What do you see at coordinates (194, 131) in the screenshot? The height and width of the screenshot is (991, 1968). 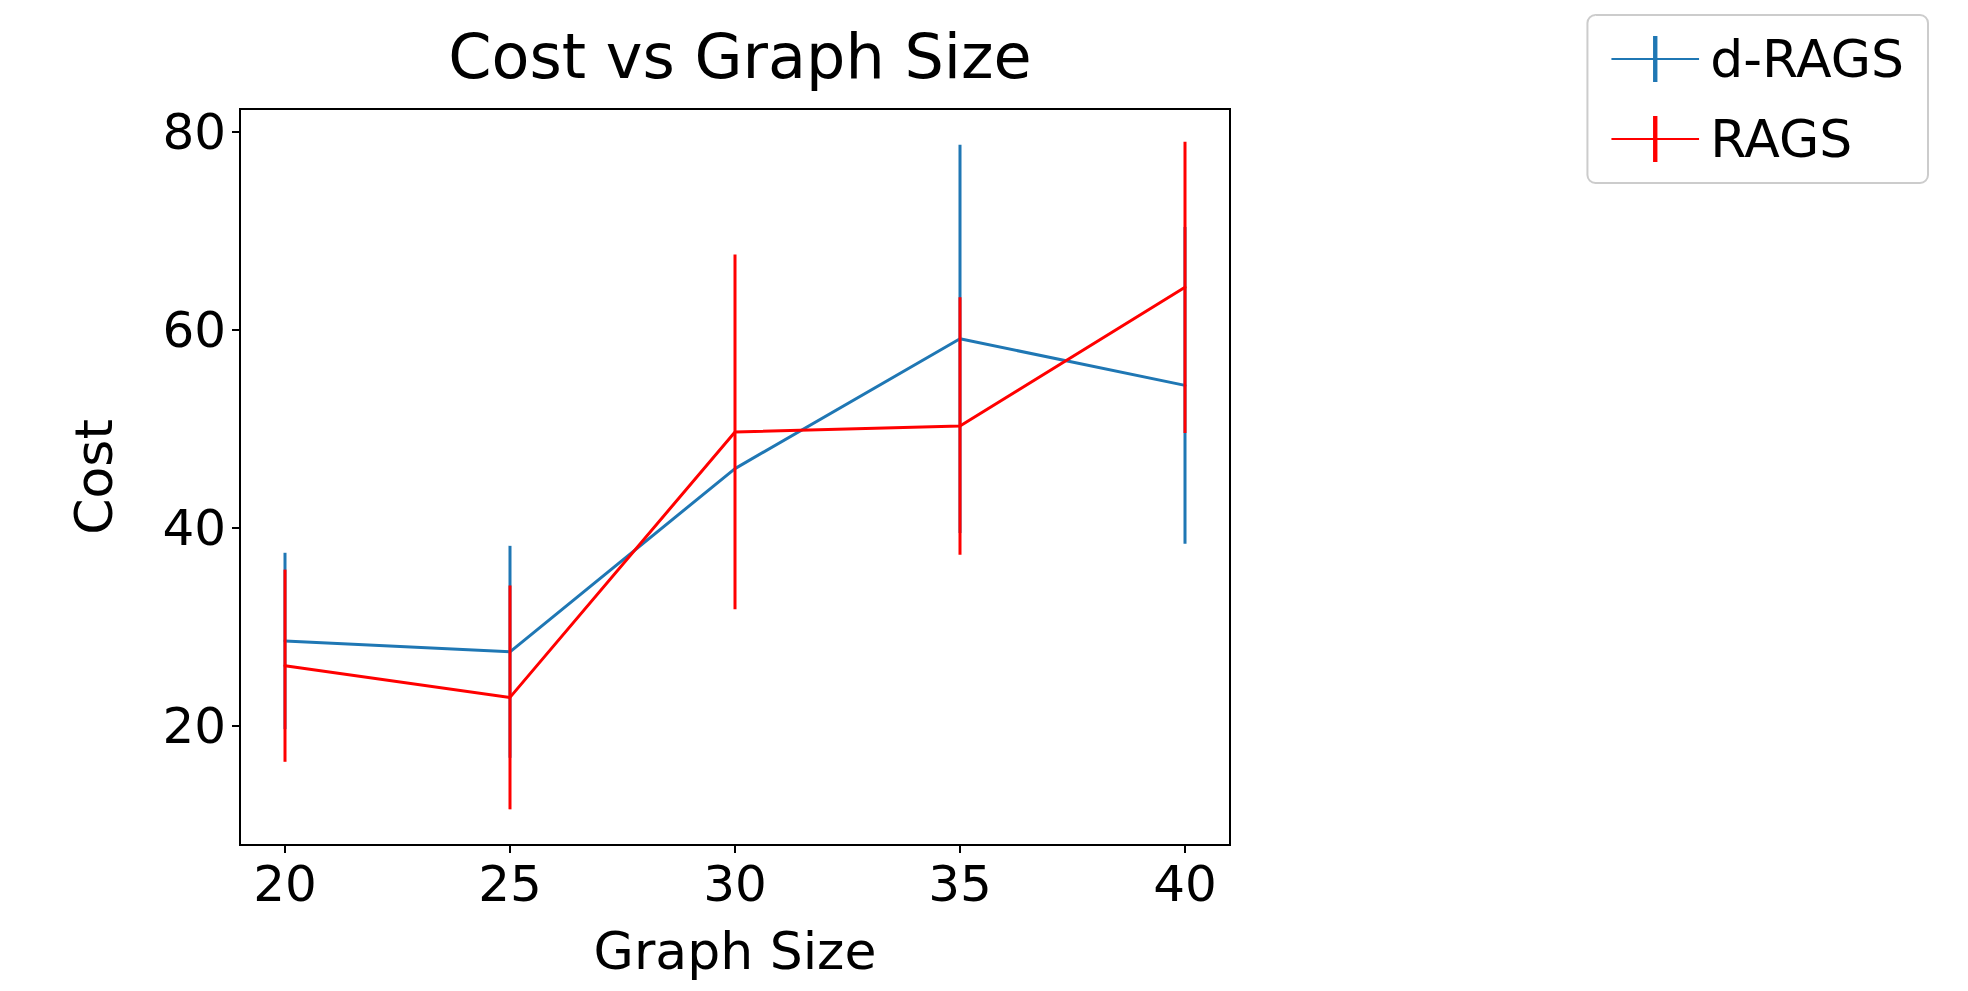 I see `y-tick-label: 80` at bounding box center [194, 131].